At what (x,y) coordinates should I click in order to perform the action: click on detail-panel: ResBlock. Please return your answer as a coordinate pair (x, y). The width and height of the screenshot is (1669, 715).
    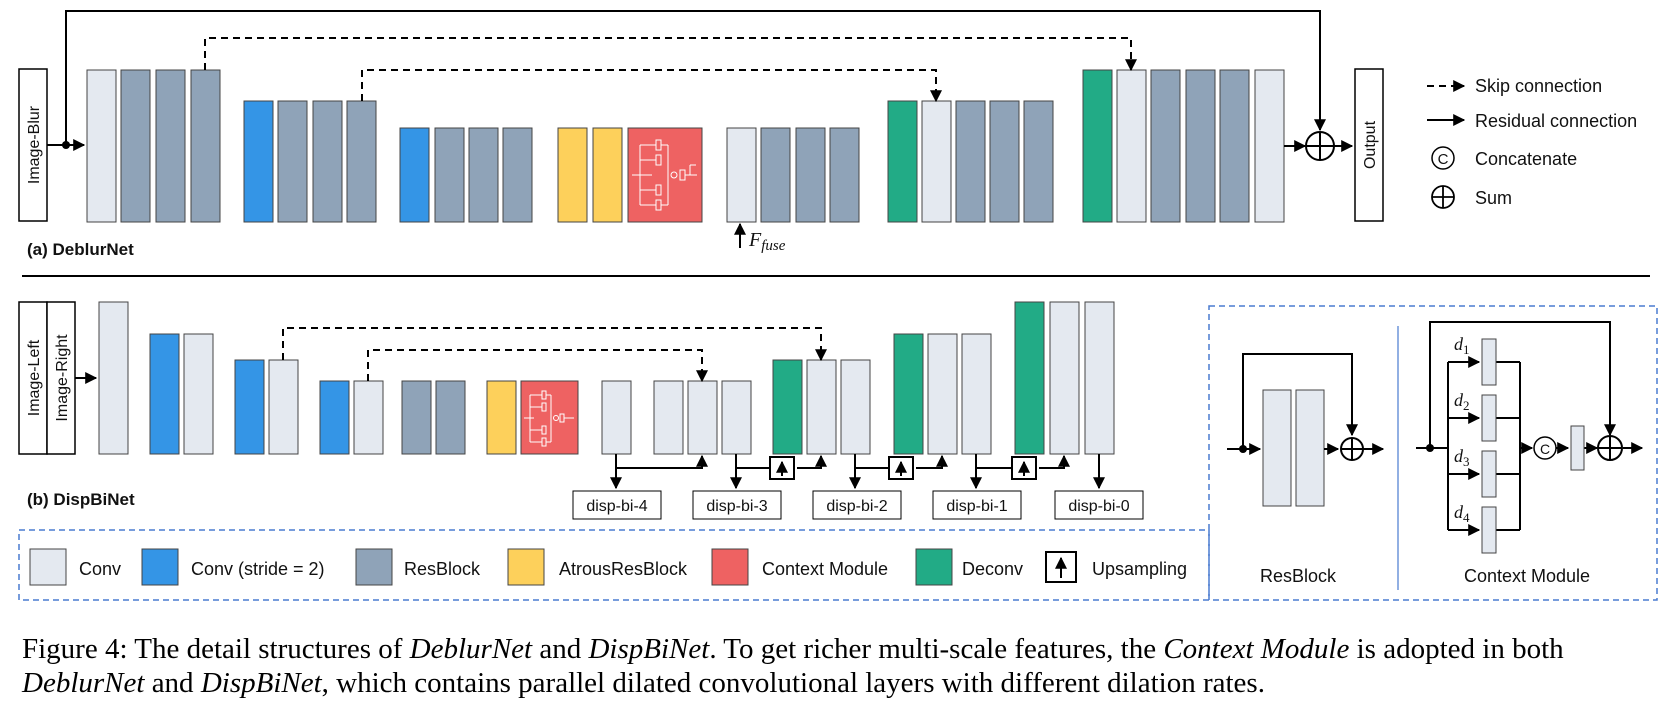
    Looking at the image, I should click on (1433, 453).